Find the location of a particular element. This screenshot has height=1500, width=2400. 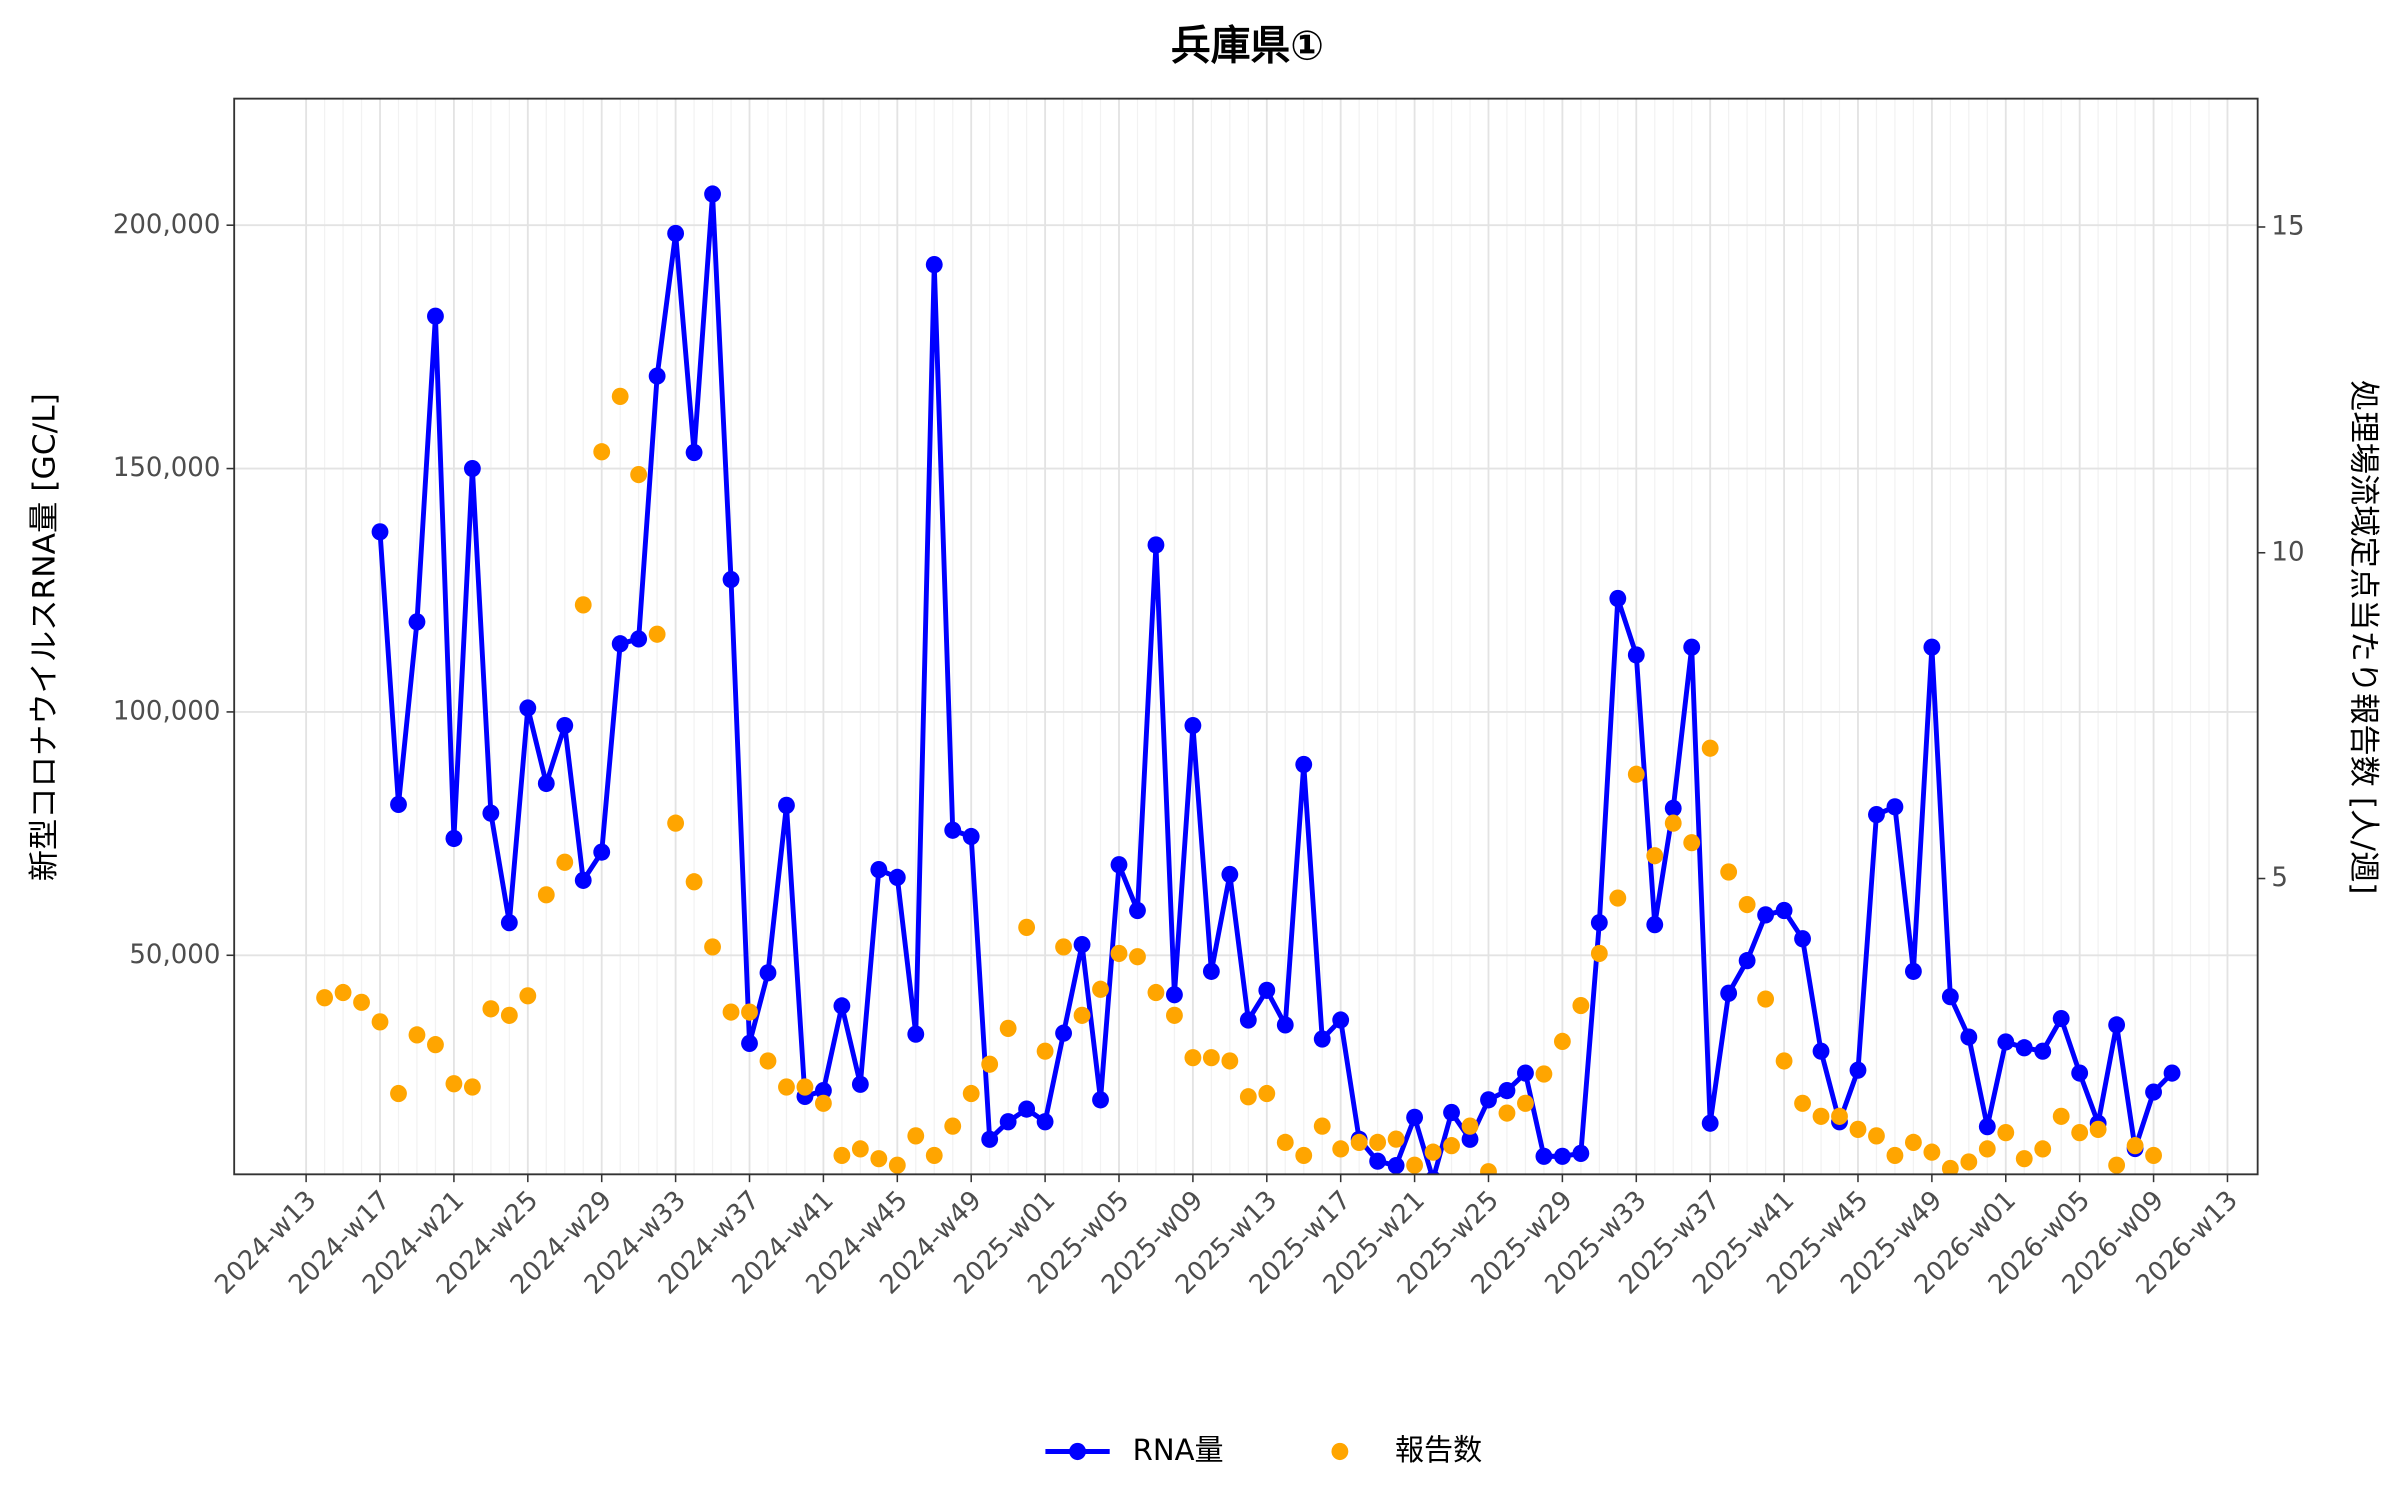

legend: RNA量 報告数 is located at coordinates (1263, 1450).